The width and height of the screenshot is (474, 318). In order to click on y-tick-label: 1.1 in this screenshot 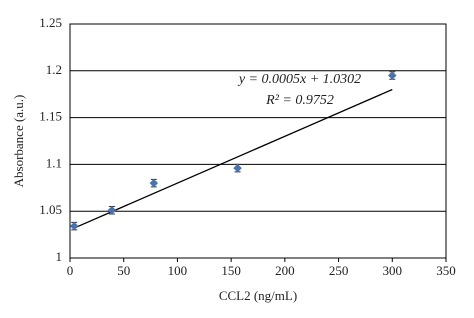, I will do `click(54, 162)`.